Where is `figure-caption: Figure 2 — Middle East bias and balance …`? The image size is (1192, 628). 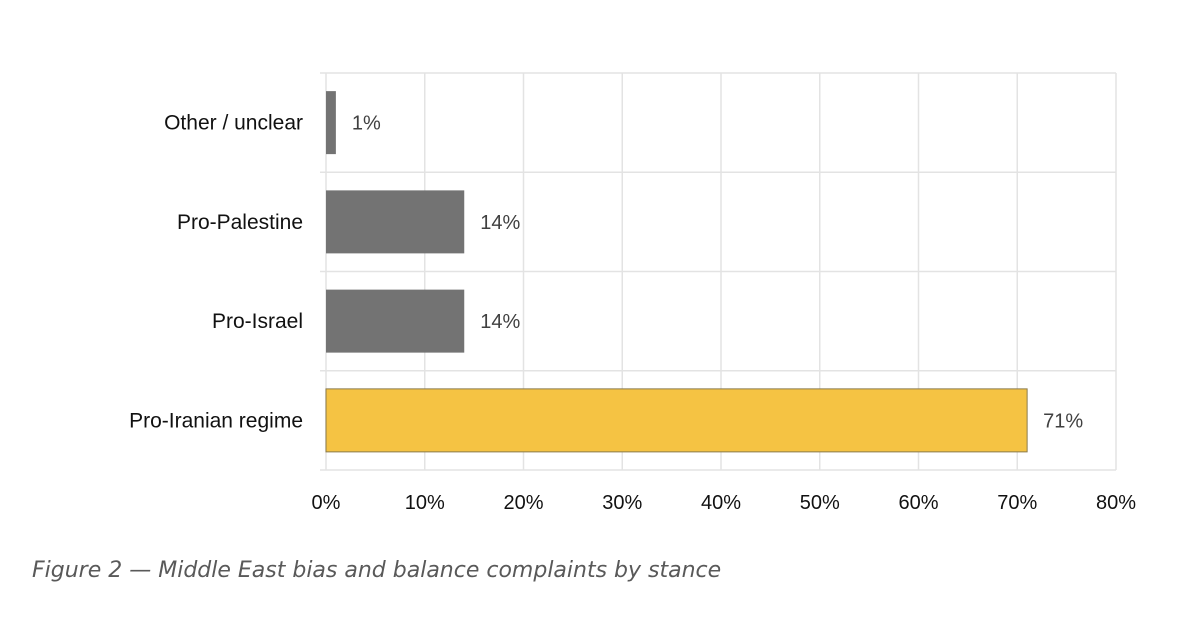 figure-caption: Figure 2 — Middle East bias and balance … is located at coordinates (377, 570).